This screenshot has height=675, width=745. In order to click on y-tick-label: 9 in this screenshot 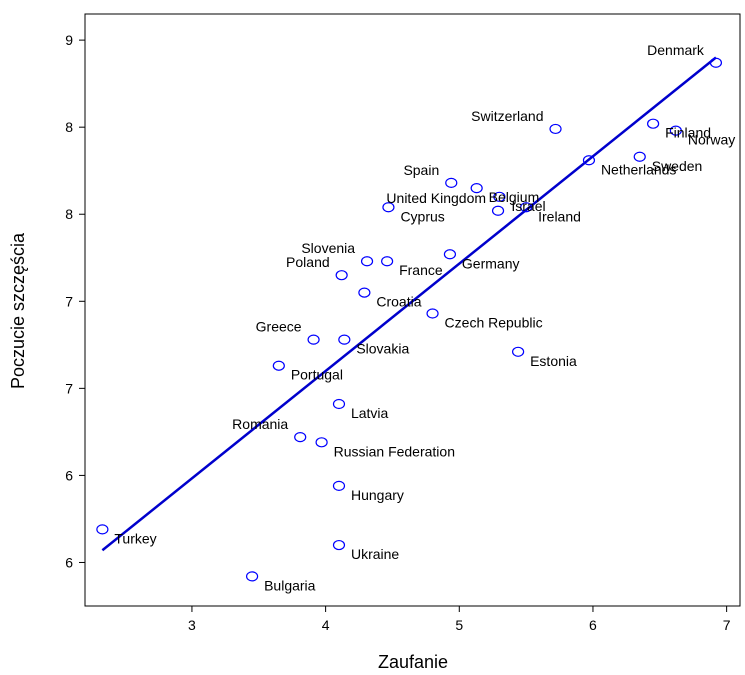, I will do `click(69, 40)`.